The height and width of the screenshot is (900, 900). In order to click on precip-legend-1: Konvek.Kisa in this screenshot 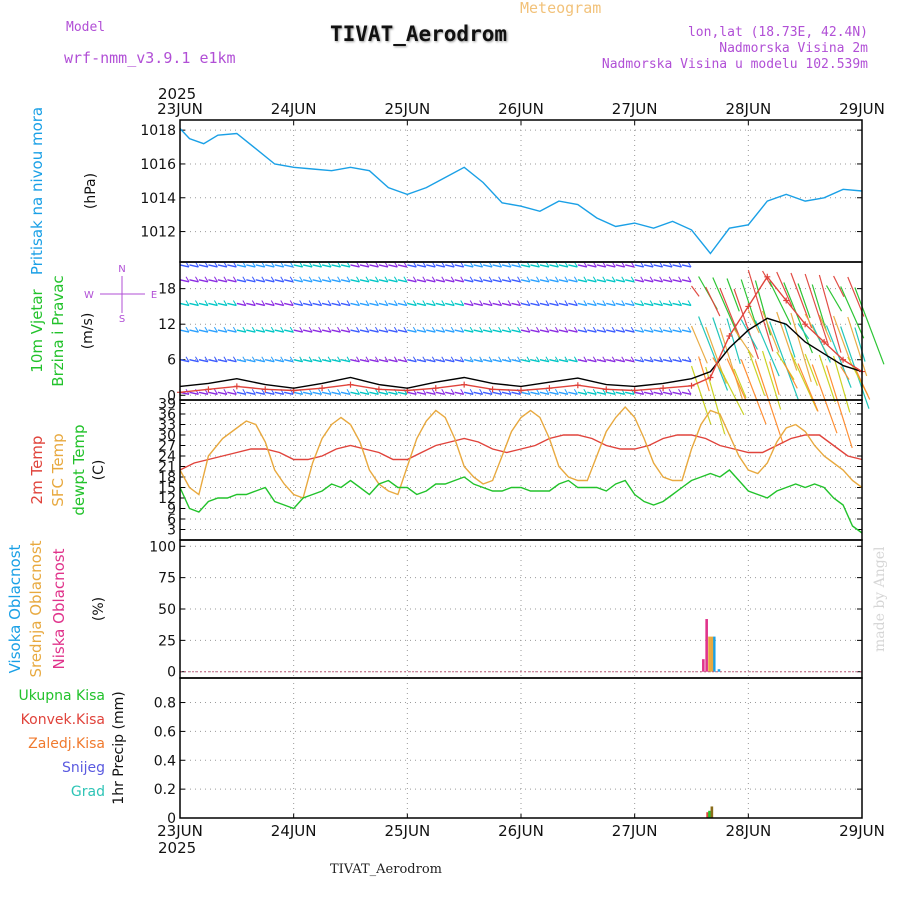, I will do `click(63, 720)`.